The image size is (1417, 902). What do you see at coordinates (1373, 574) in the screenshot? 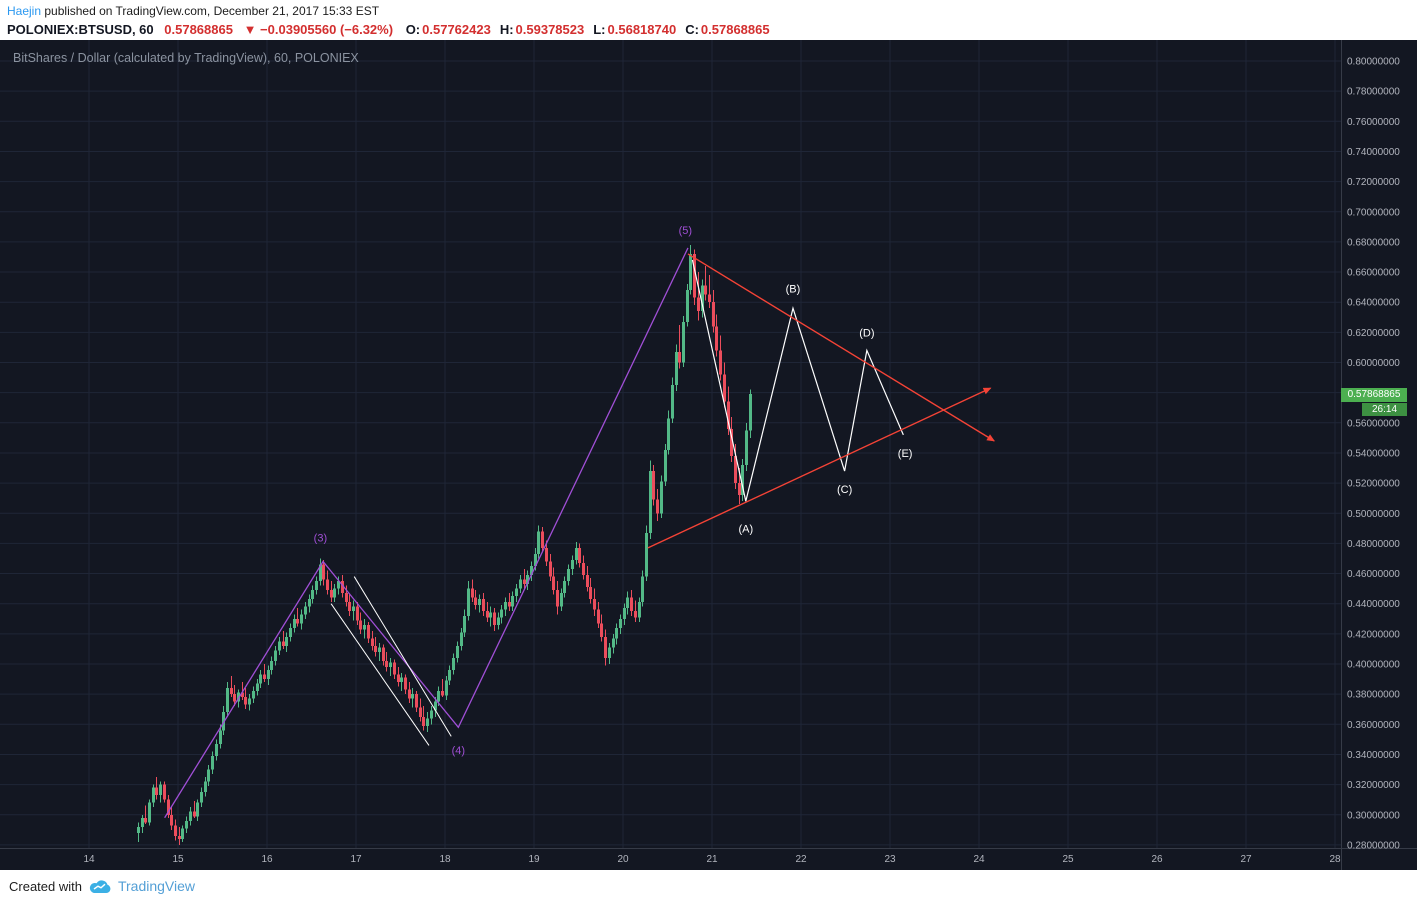
I see `y-axis-tick: 0.46000000` at bounding box center [1373, 574].